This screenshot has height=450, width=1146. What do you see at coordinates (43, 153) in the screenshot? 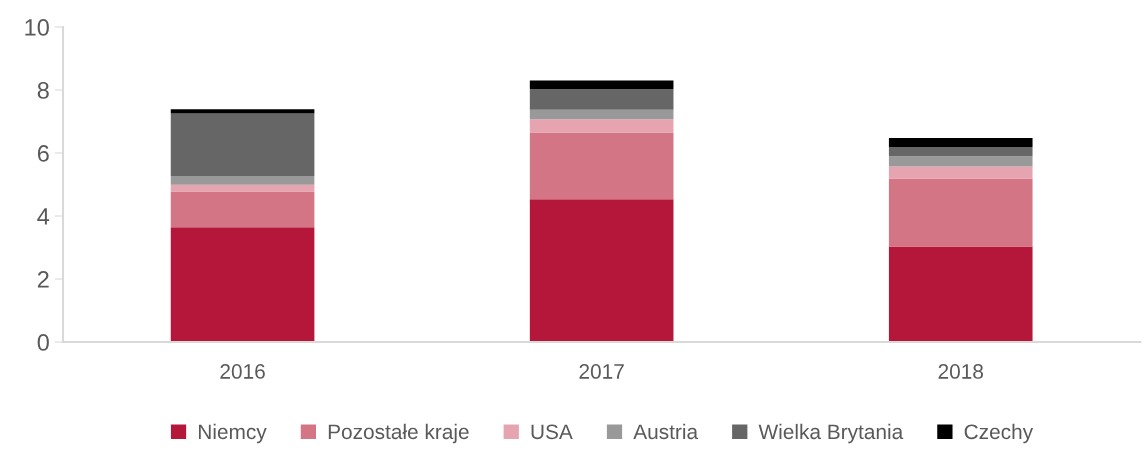
I see `y-tick-label: 6` at bounding box center [43, 153].